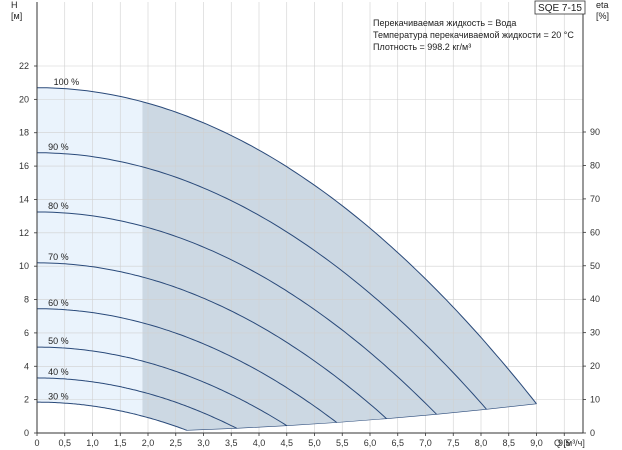 This screenshot has height=450, width=622. I want to click on y2-tick-label: 60, so click(595, 232).